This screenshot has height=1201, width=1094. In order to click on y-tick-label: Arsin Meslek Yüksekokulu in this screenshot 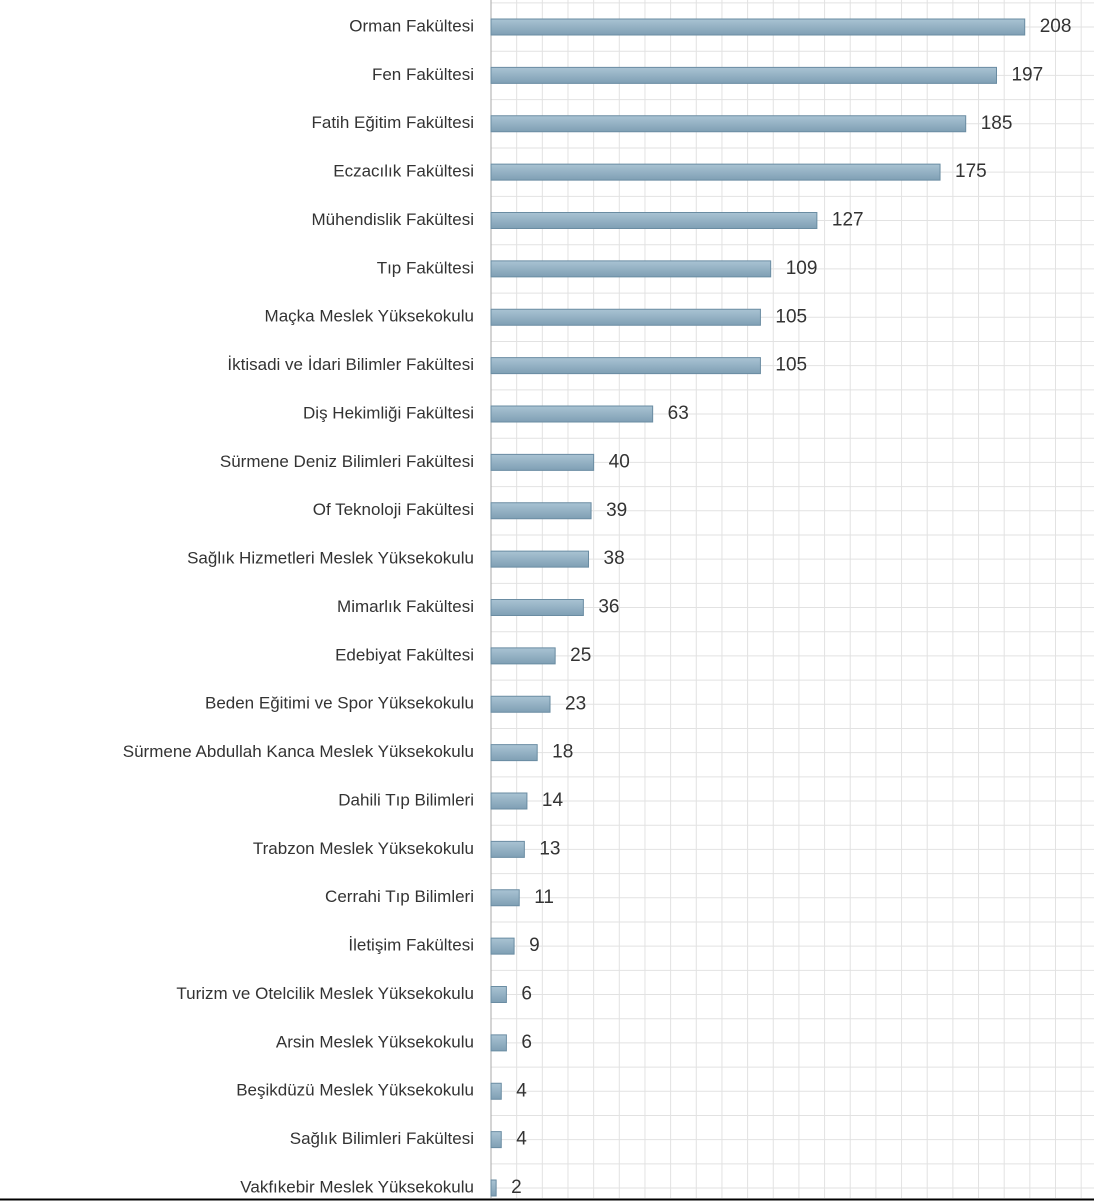, I will do `click(375, 1041)`.